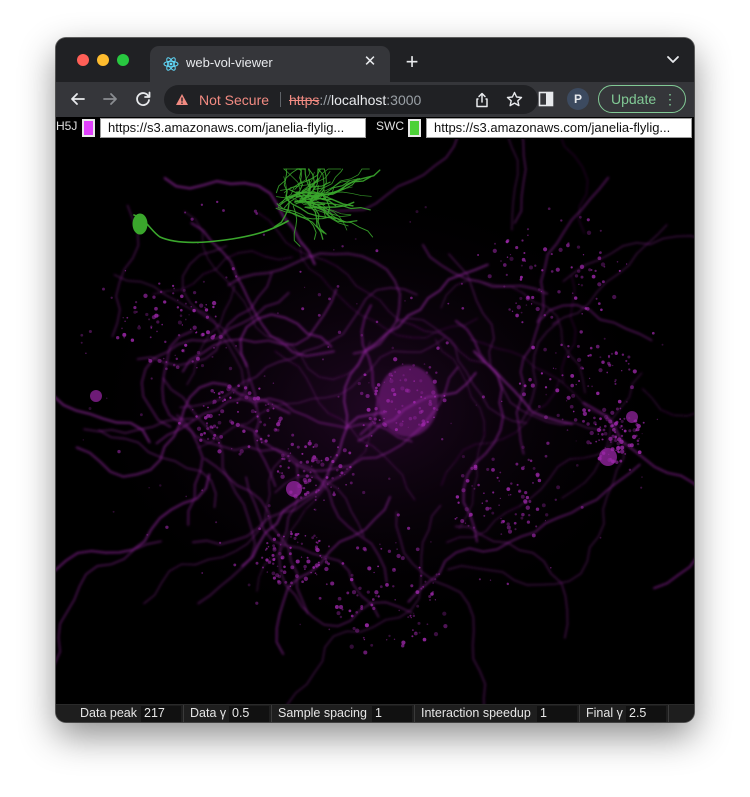 The height and width of the screenshot is (797, 750). What do you see at coordinates (634, 99) in the screenshot?
I see `update-label: Update` at bounding box center [634, 99].